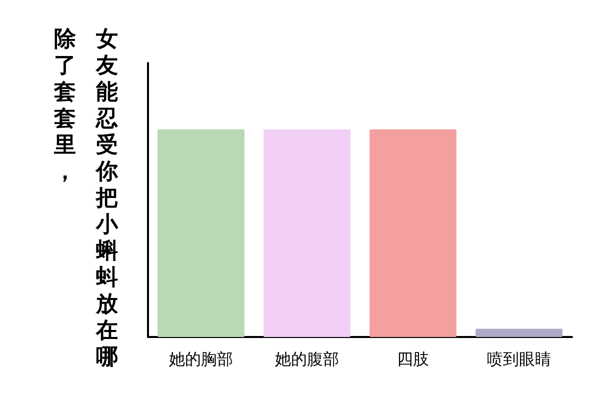  I want to click on x-tick-label: 四肢, so click(413, 359).